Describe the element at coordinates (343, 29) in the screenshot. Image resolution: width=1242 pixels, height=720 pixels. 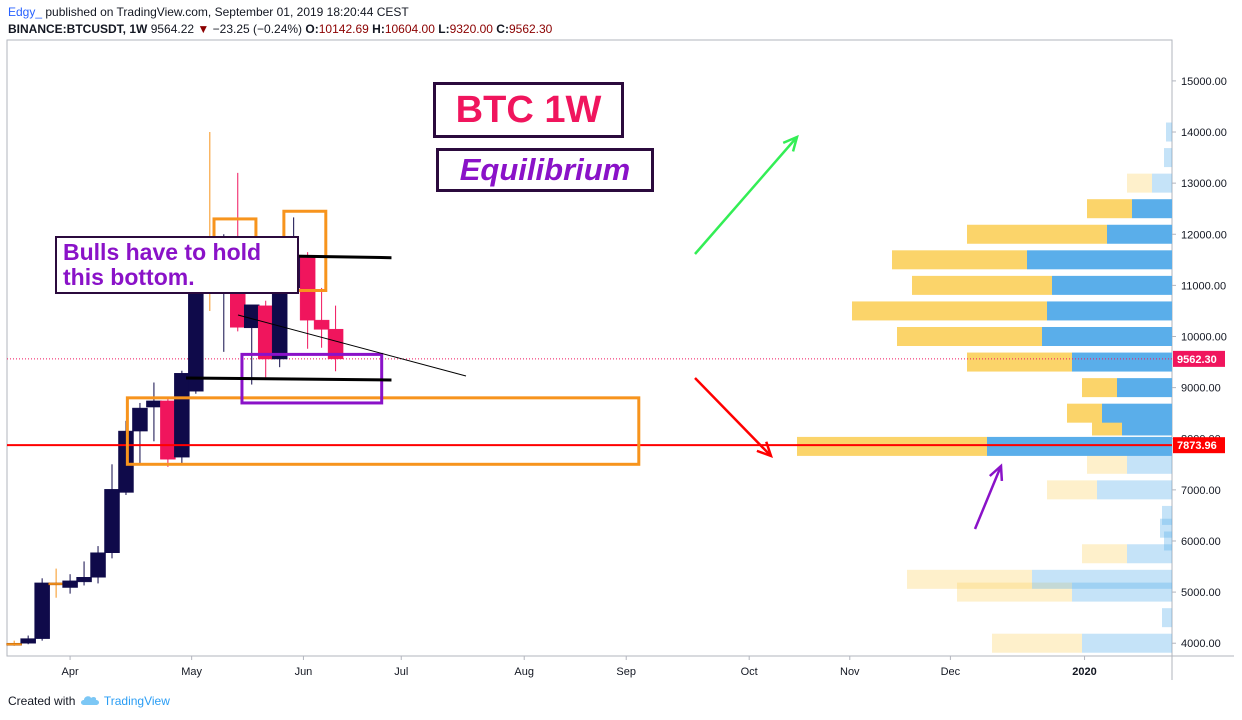
I see `open-value: 10142.69` at that location.